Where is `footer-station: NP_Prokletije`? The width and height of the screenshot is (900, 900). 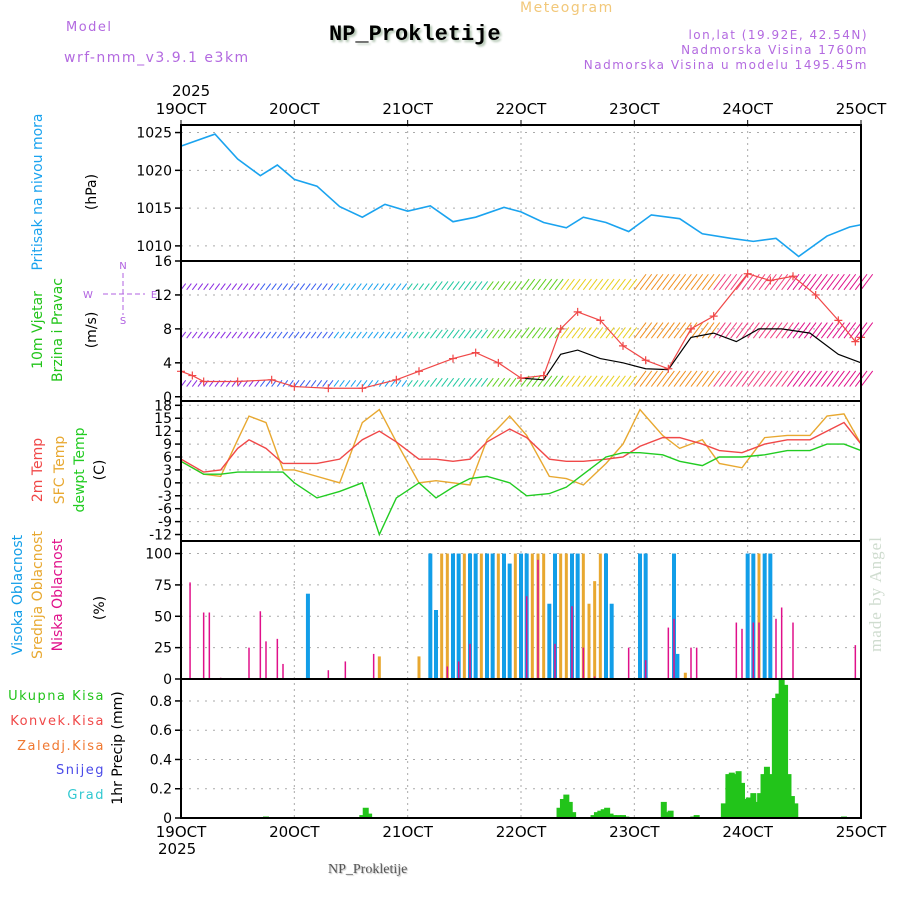
footer-station: NP_Prokletije is located at coordinates (368, 869).